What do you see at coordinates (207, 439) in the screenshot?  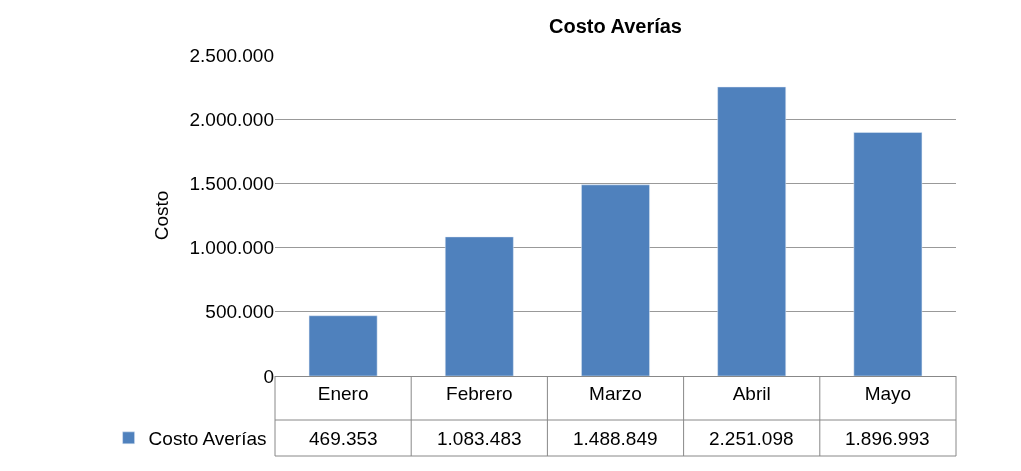 I see `legend-label: Costo Averías` at bounding box center [207, 439].